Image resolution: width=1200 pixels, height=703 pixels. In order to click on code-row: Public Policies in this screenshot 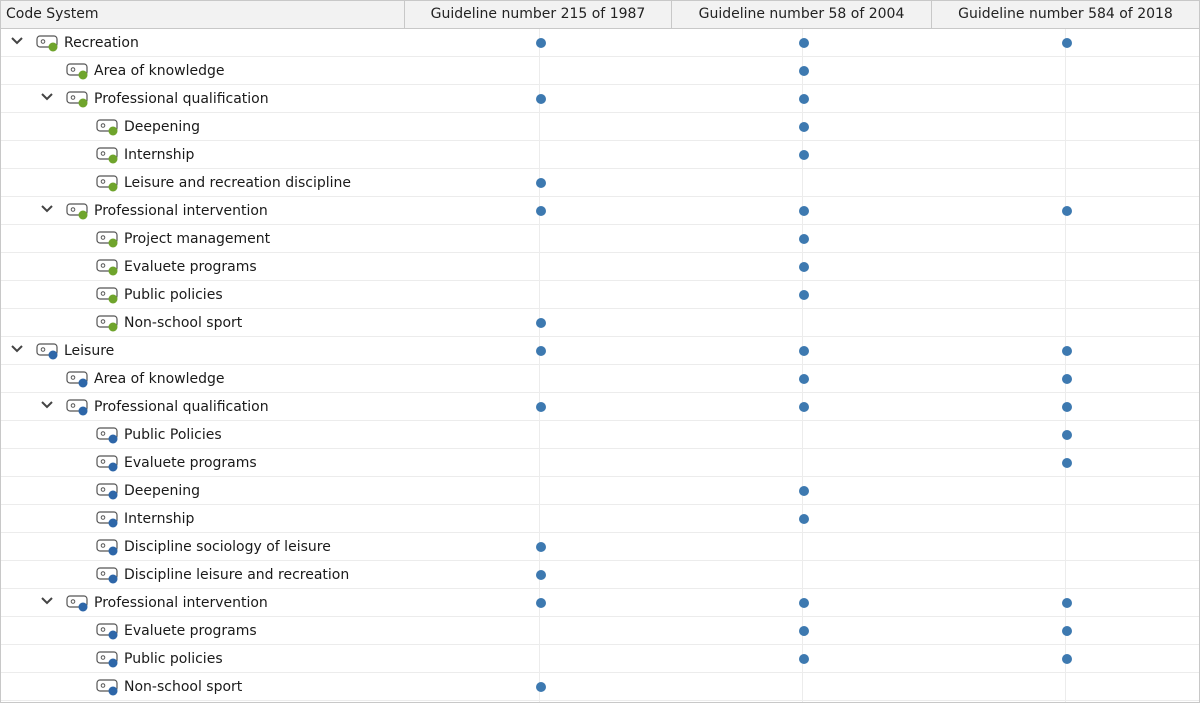, I will do `click(600, 435)`.